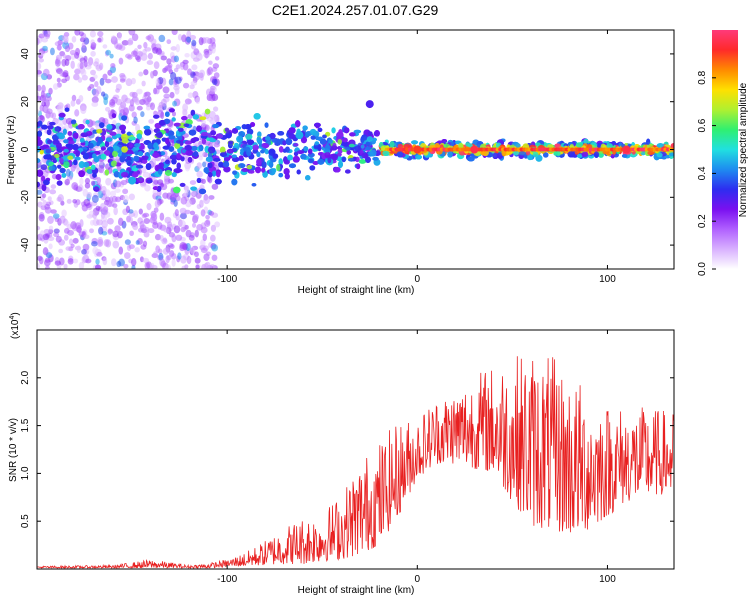 The width and height of the screenshot is (750, 600). What do you see at coordinates (25, 197) in the screenshot?
I see `y-tick-label: -20` at bounding box center [25, 197].